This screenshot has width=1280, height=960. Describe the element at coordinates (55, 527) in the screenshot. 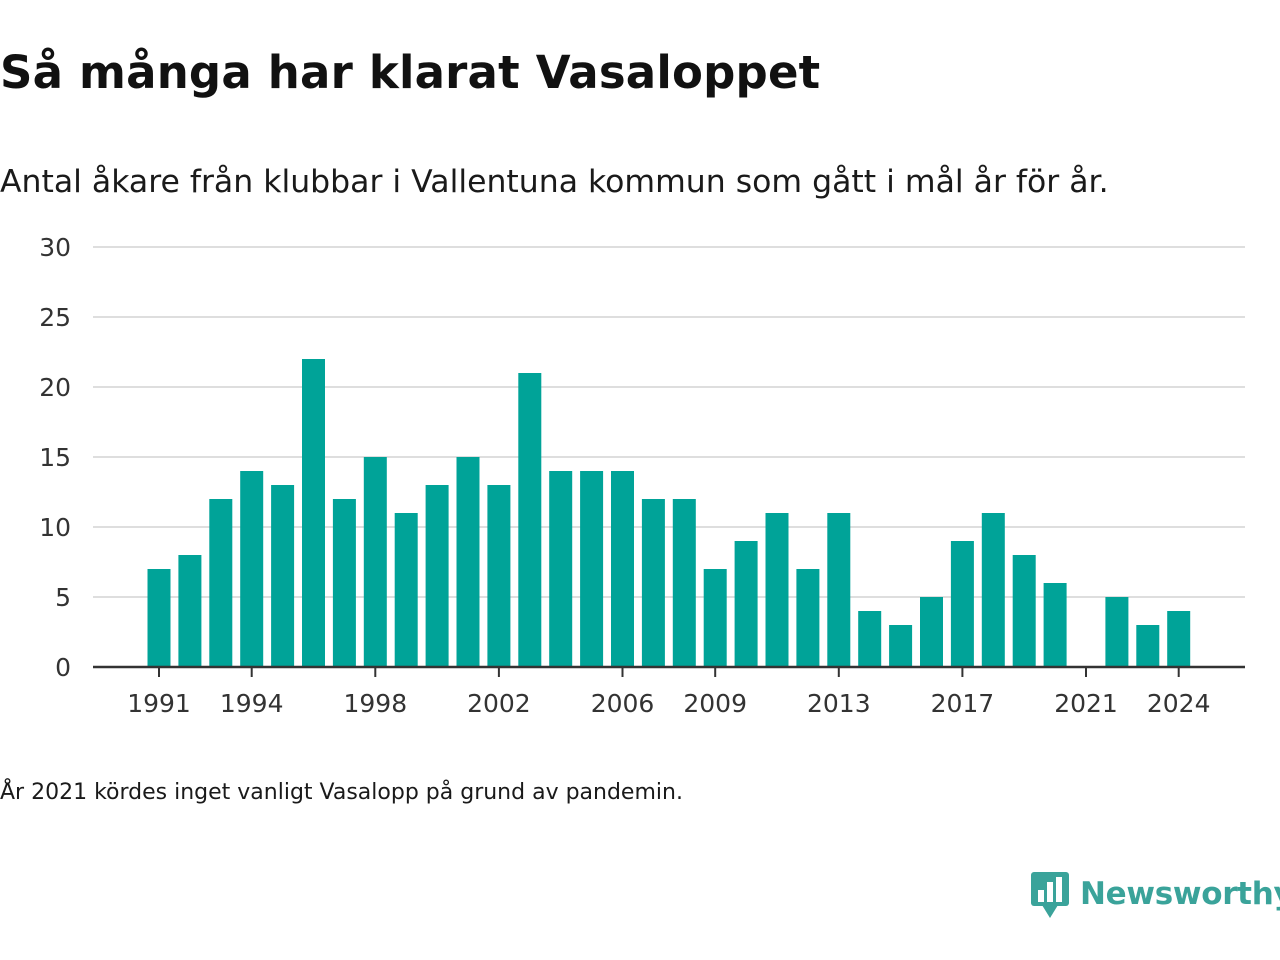

I see `y-tick-label: 10` at that location.